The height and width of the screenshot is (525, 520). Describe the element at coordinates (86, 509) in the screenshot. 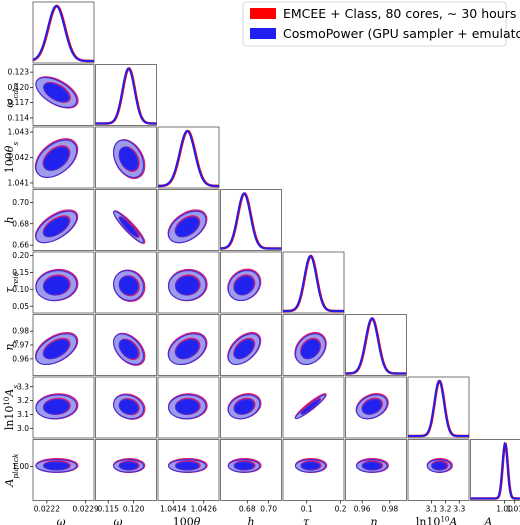

I see `xtick-label-omega_b: 0.0229` at that location.